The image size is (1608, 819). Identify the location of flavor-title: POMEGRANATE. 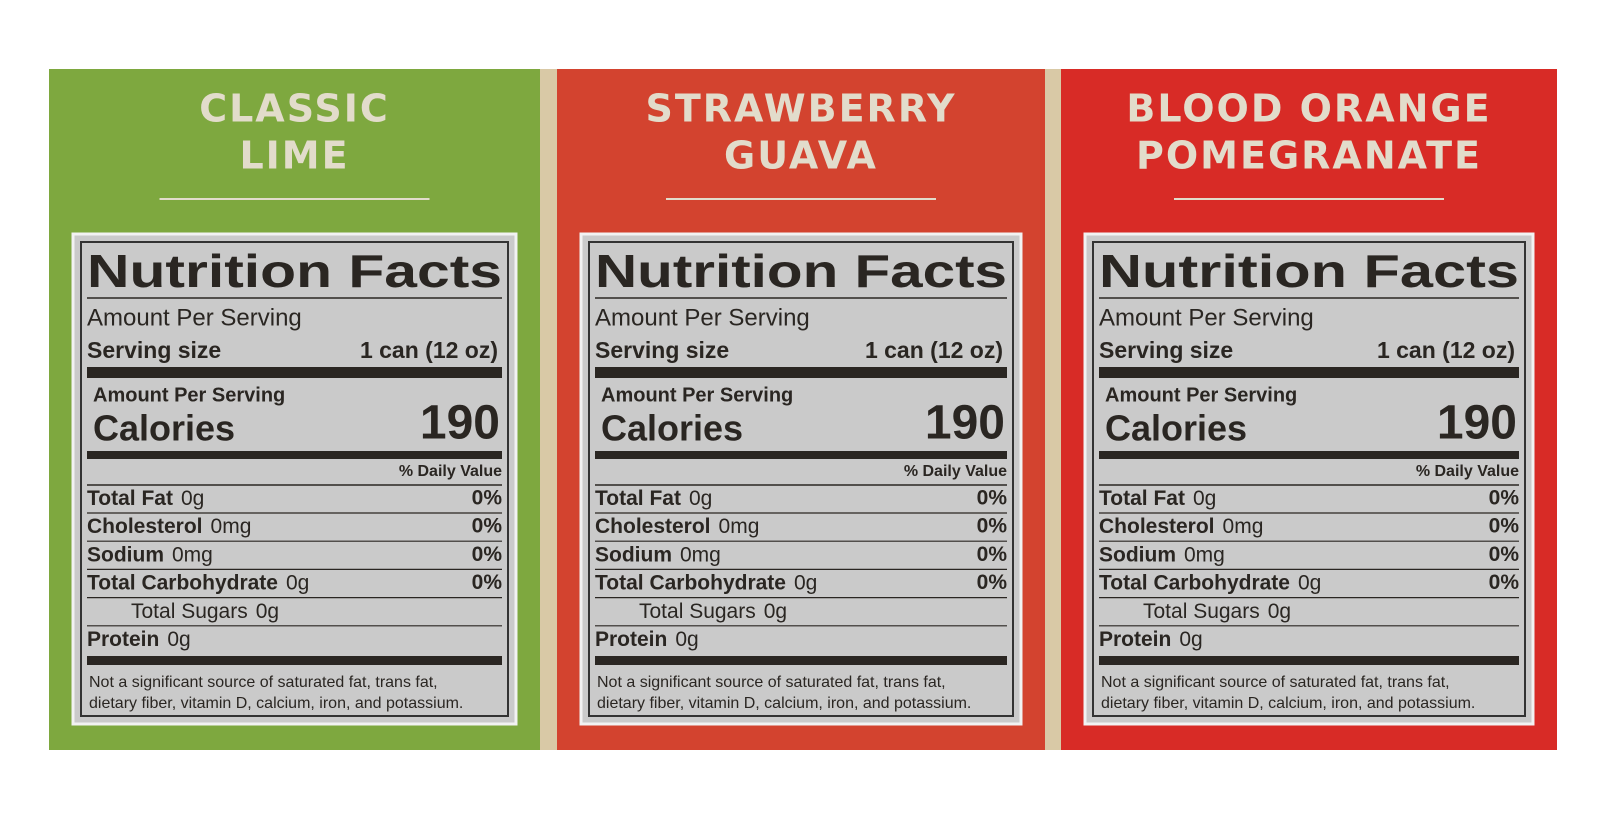
(1309, 156).